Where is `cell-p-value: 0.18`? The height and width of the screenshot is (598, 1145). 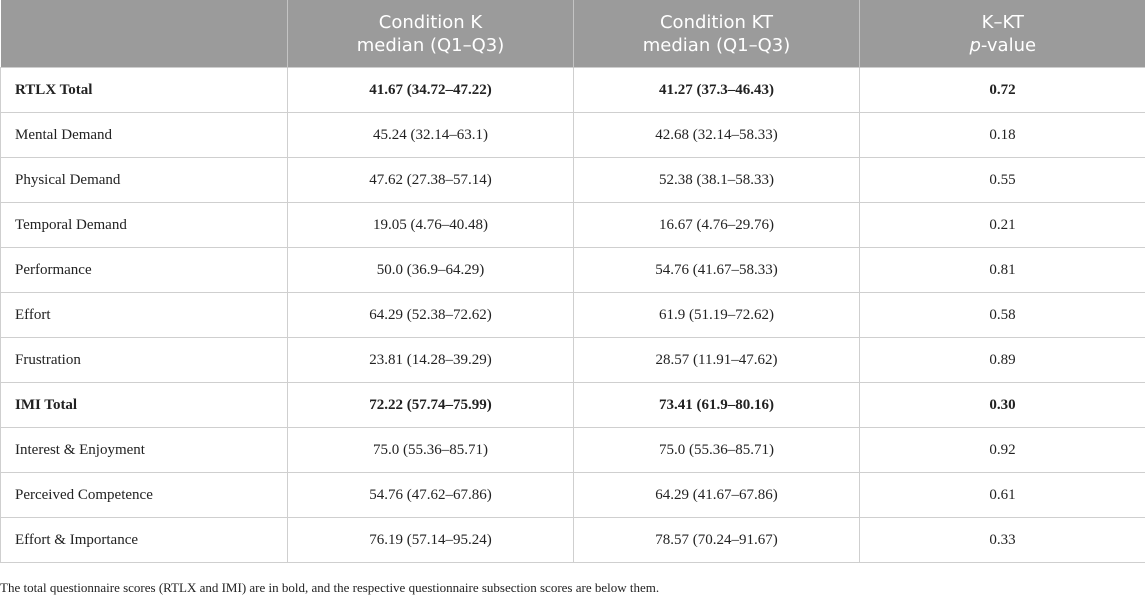
cell-p-value: 0.18 is located at coordinates (1002, 135).